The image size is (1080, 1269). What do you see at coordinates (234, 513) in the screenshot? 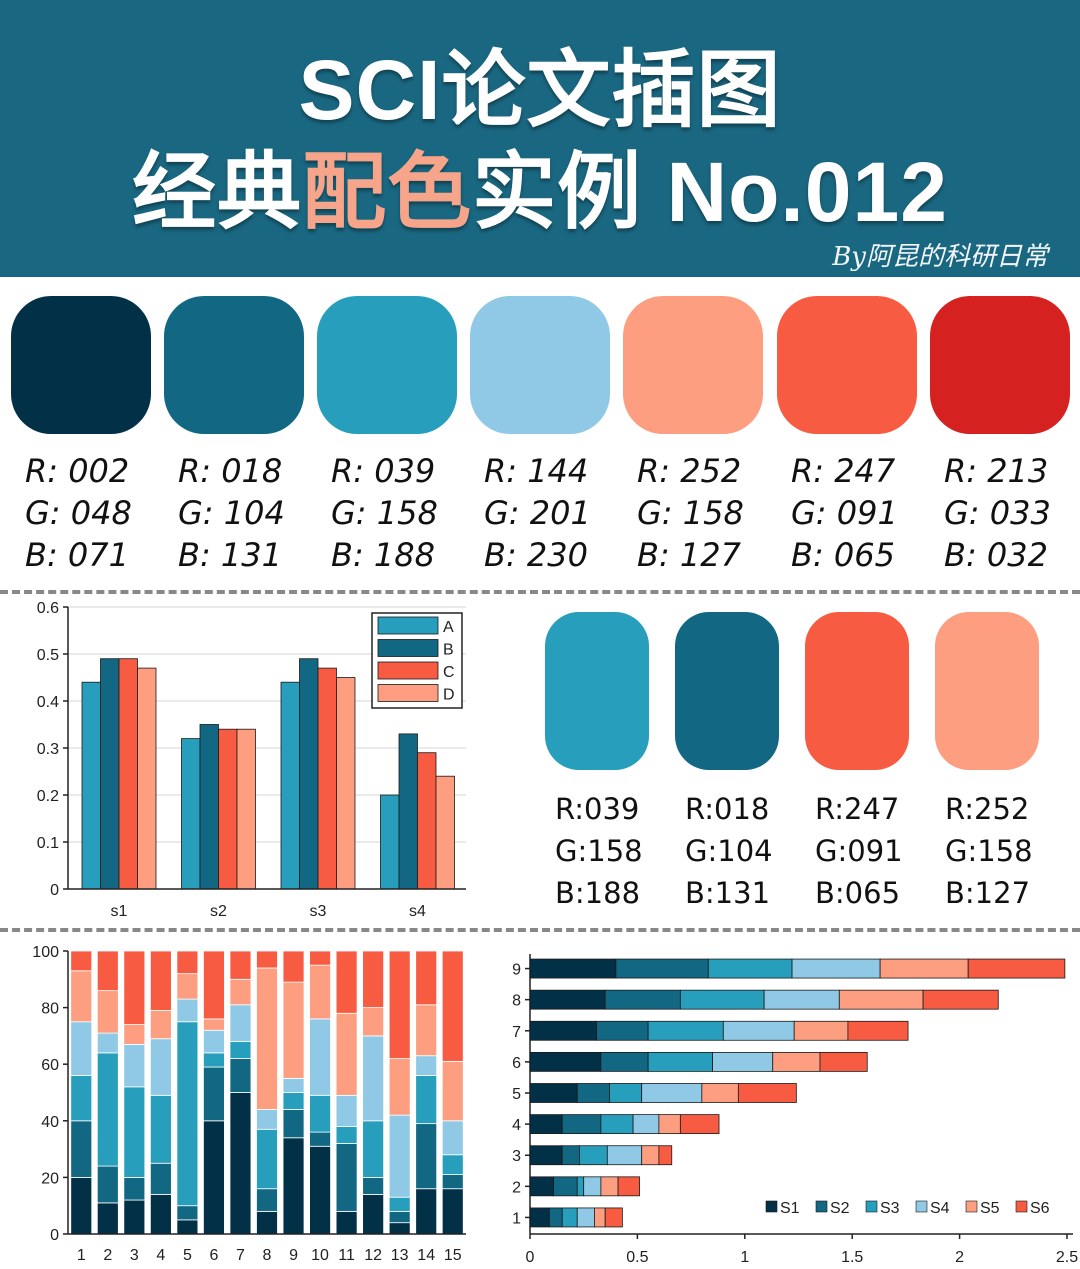
I see `rgb-values: R: 018 G: 104 B: 131` at bounding box center [234, 513].